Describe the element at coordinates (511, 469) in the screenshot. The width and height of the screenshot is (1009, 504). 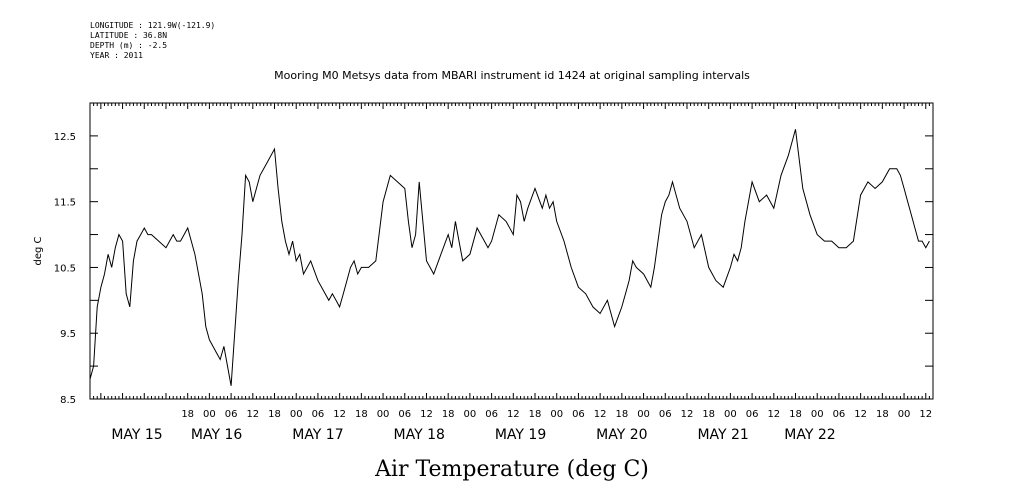
I see `chart-caption: Air Temperature (deg C)` at that location.